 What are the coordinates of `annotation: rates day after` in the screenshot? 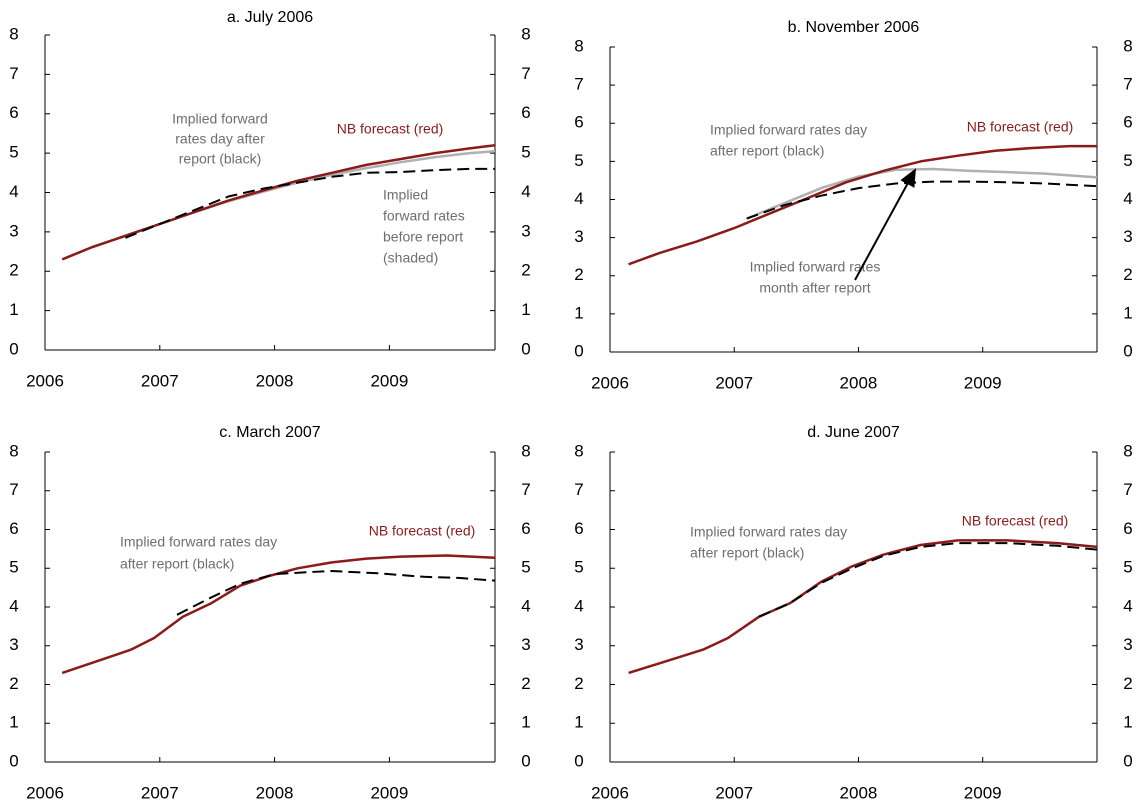 It's located at (220, 139).